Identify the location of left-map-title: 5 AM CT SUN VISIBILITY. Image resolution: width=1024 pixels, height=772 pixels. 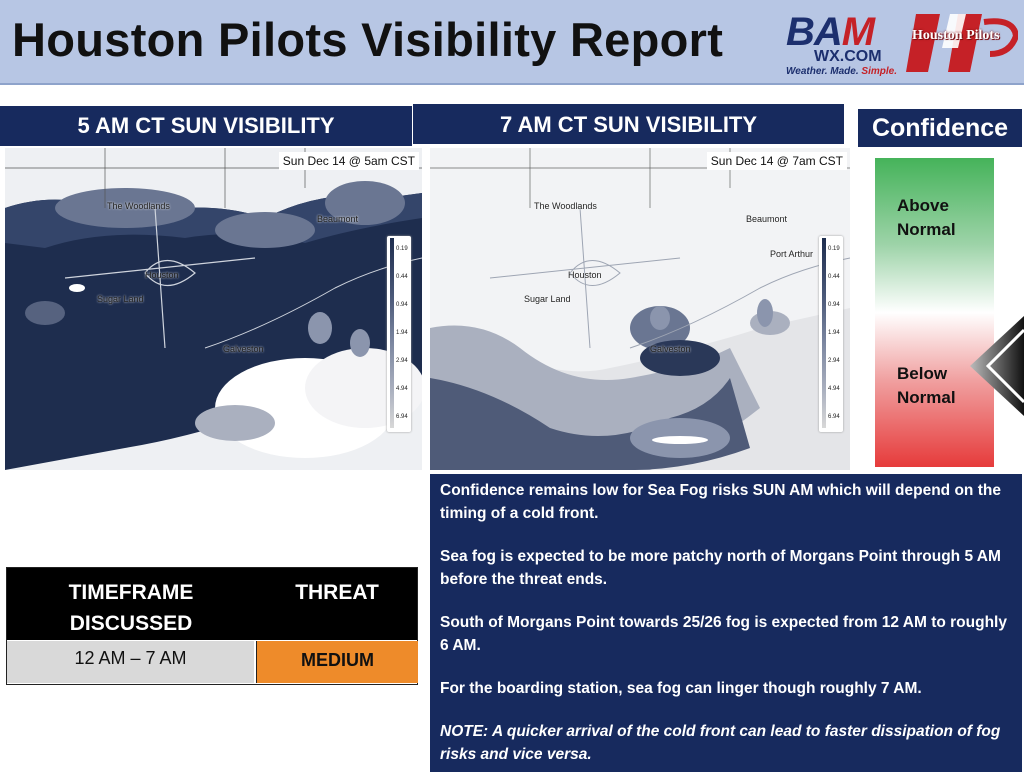
(206, 126).